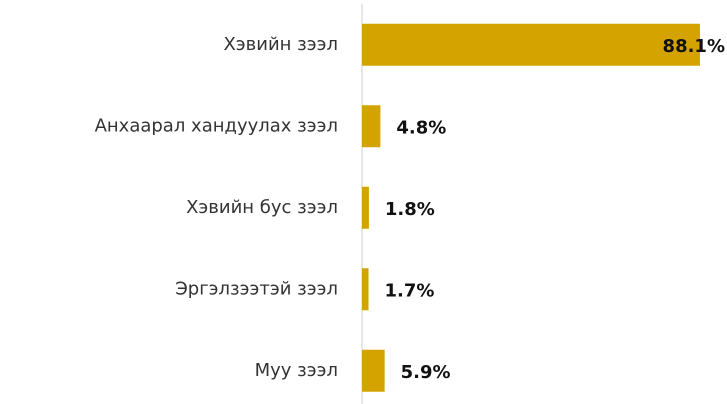 Image resolution: width=727 pixels, height=404 pixels. What do you see at coordinates (216, 125) in the screenshot?
I see `category-label: Анхаарал хандуулах зээл` at bounding box center [216, 125].